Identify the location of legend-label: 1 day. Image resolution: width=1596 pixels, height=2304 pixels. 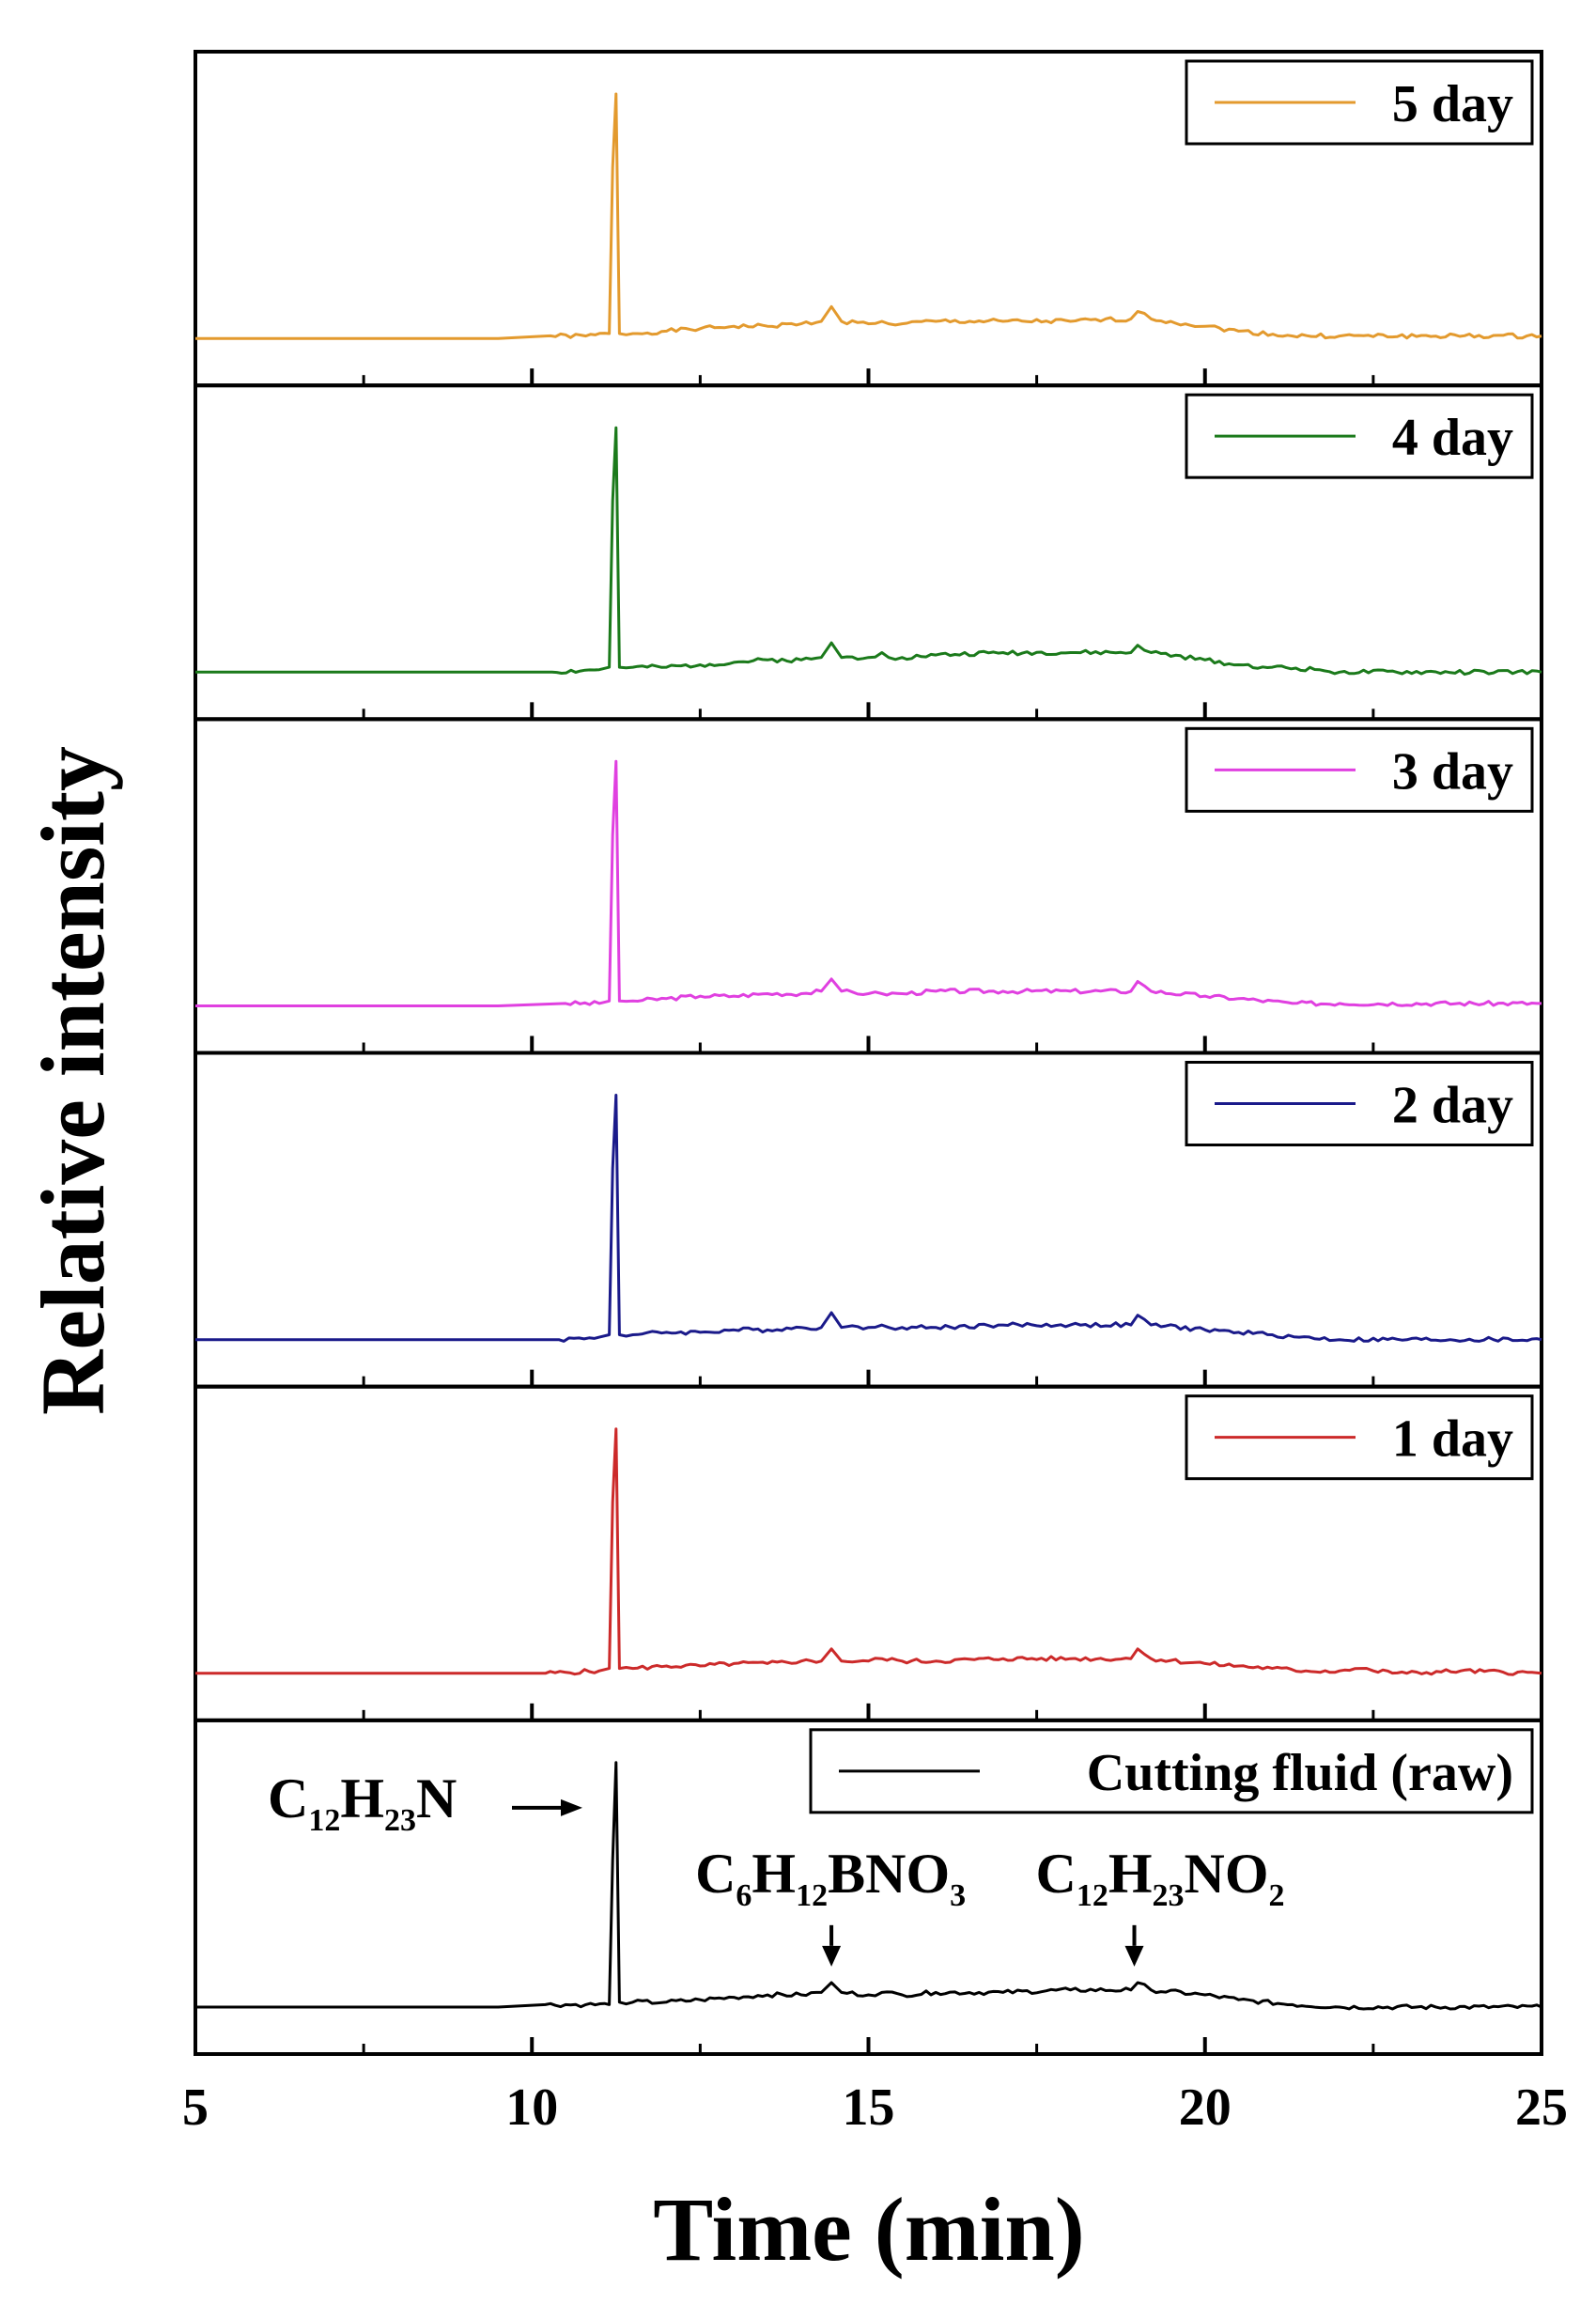
(1452, 1440).